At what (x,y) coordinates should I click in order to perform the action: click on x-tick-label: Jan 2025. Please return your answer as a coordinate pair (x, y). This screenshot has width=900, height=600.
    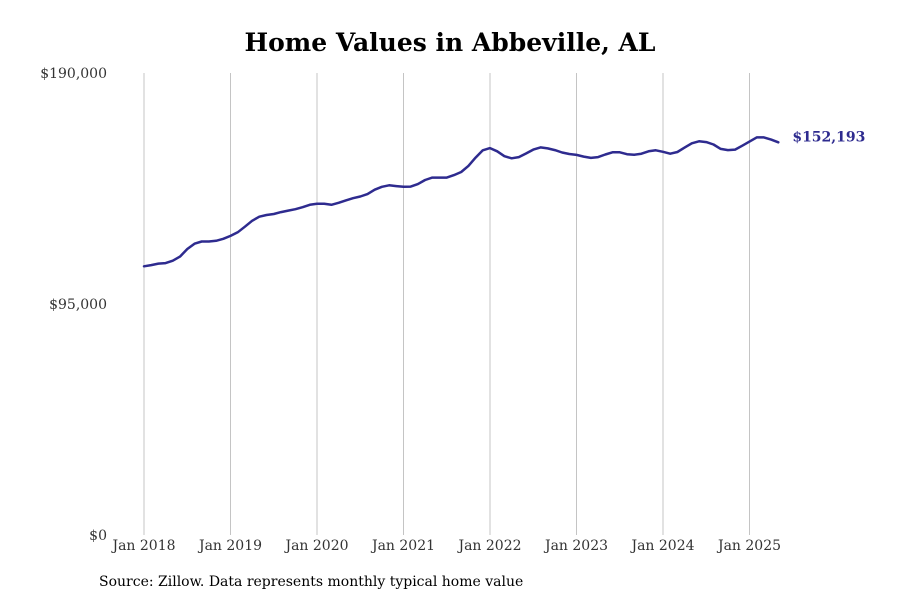
    Looking at the image, I should click on (748, 546).